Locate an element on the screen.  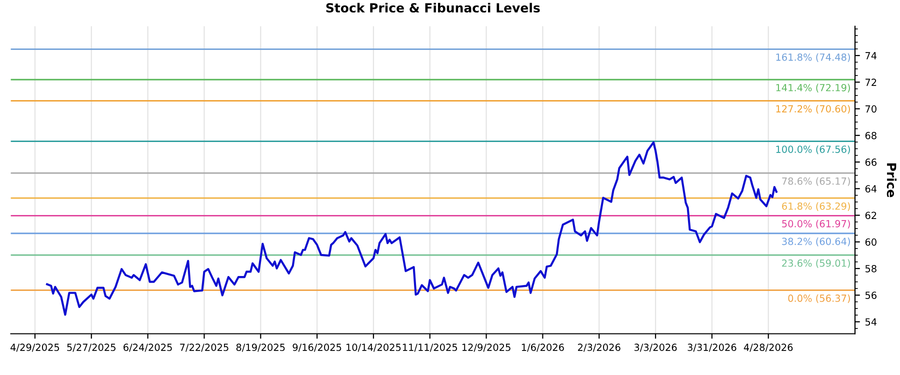
ref-line-label: 50.0% (61.97) is located at coordinates (816, 224).